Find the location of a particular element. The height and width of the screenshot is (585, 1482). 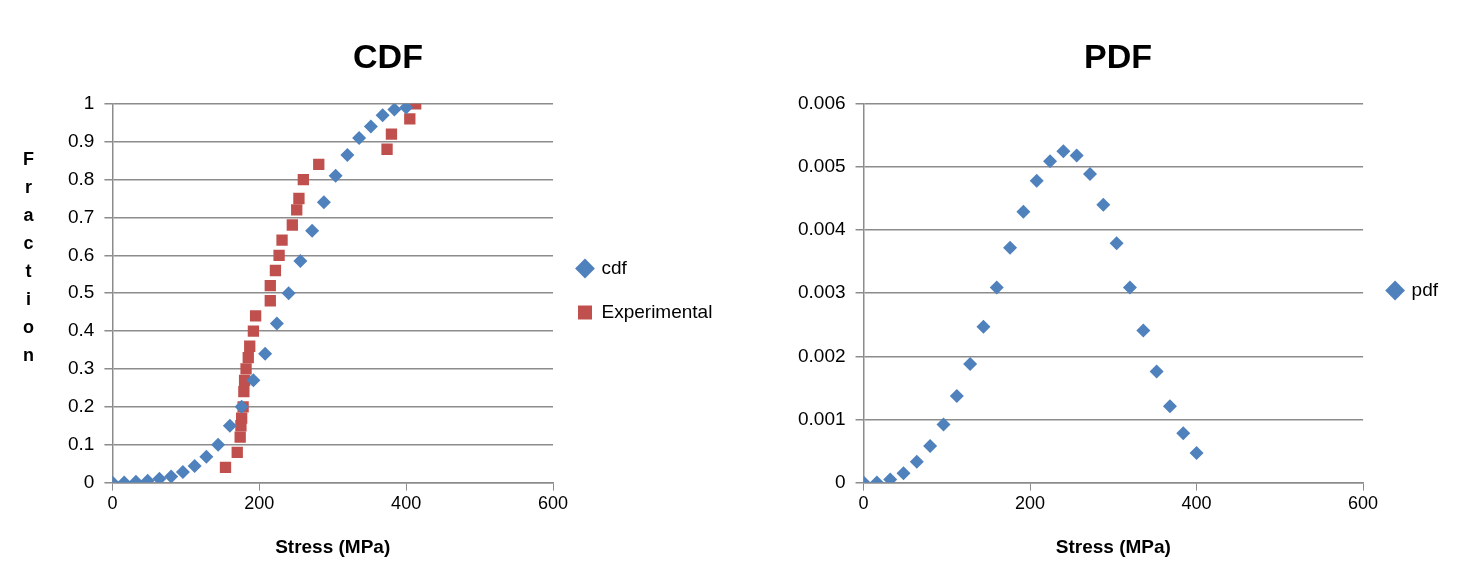

y-tick-label: 0.9 is located at coordinates (81, 140).